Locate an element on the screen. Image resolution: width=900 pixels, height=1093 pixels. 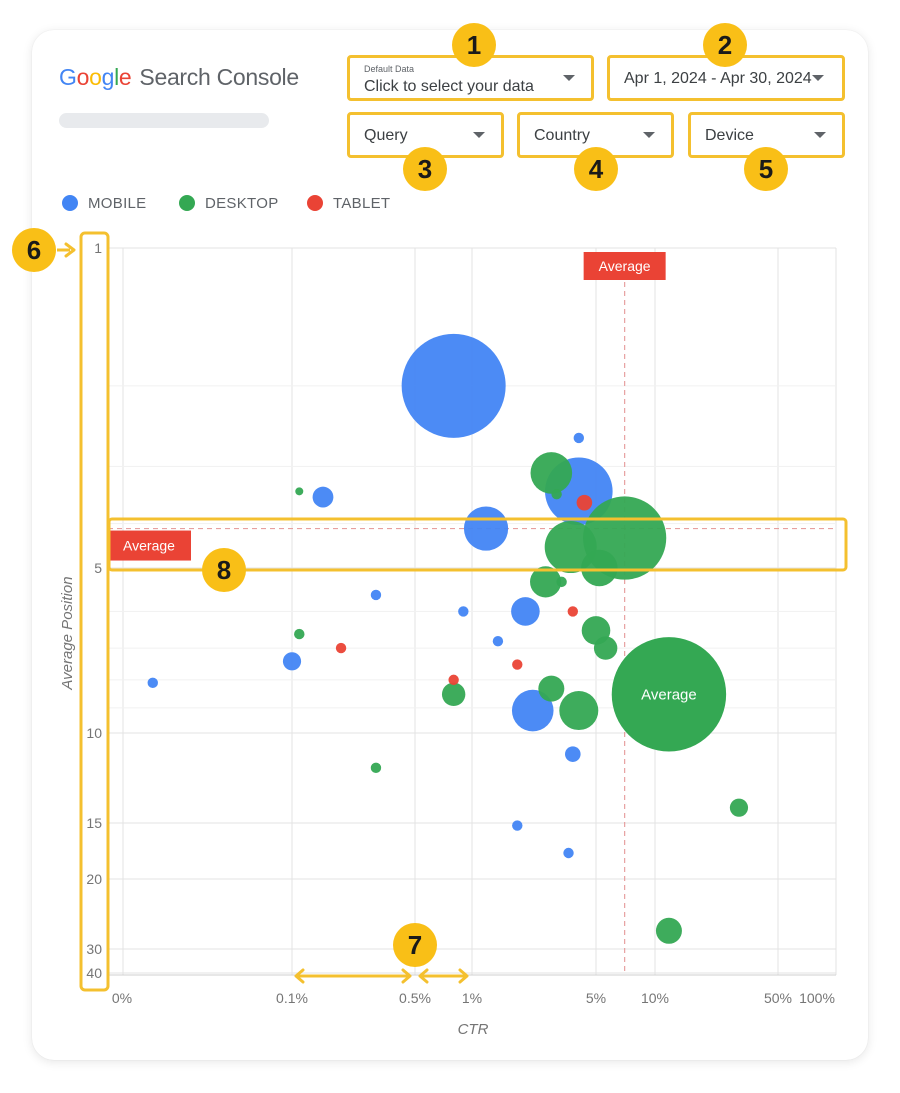
y-tick-label: 40 is located at coordinates (94, 973).